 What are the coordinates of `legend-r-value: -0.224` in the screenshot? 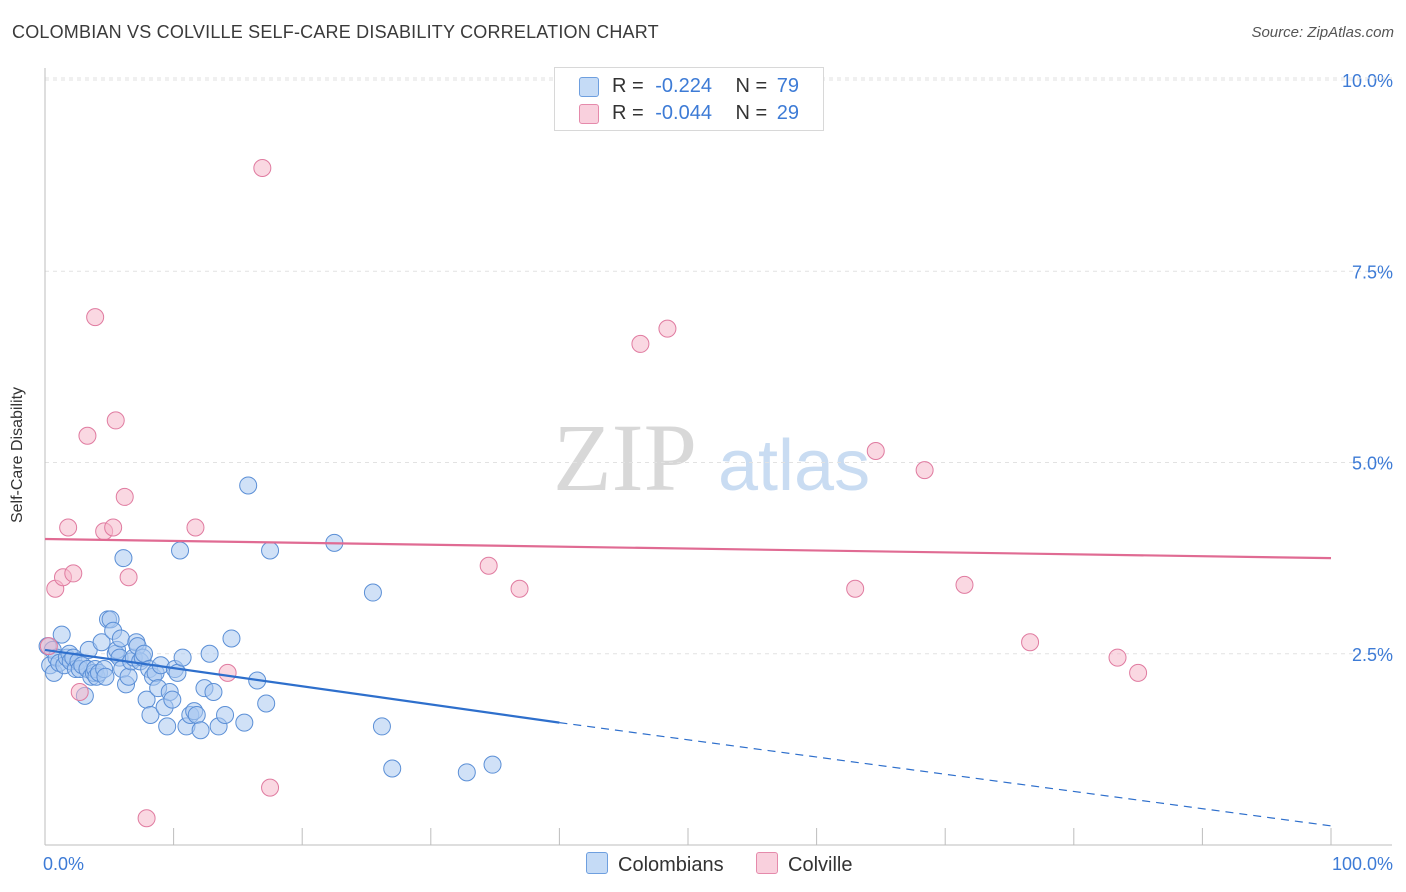 It's located at (683, 86).